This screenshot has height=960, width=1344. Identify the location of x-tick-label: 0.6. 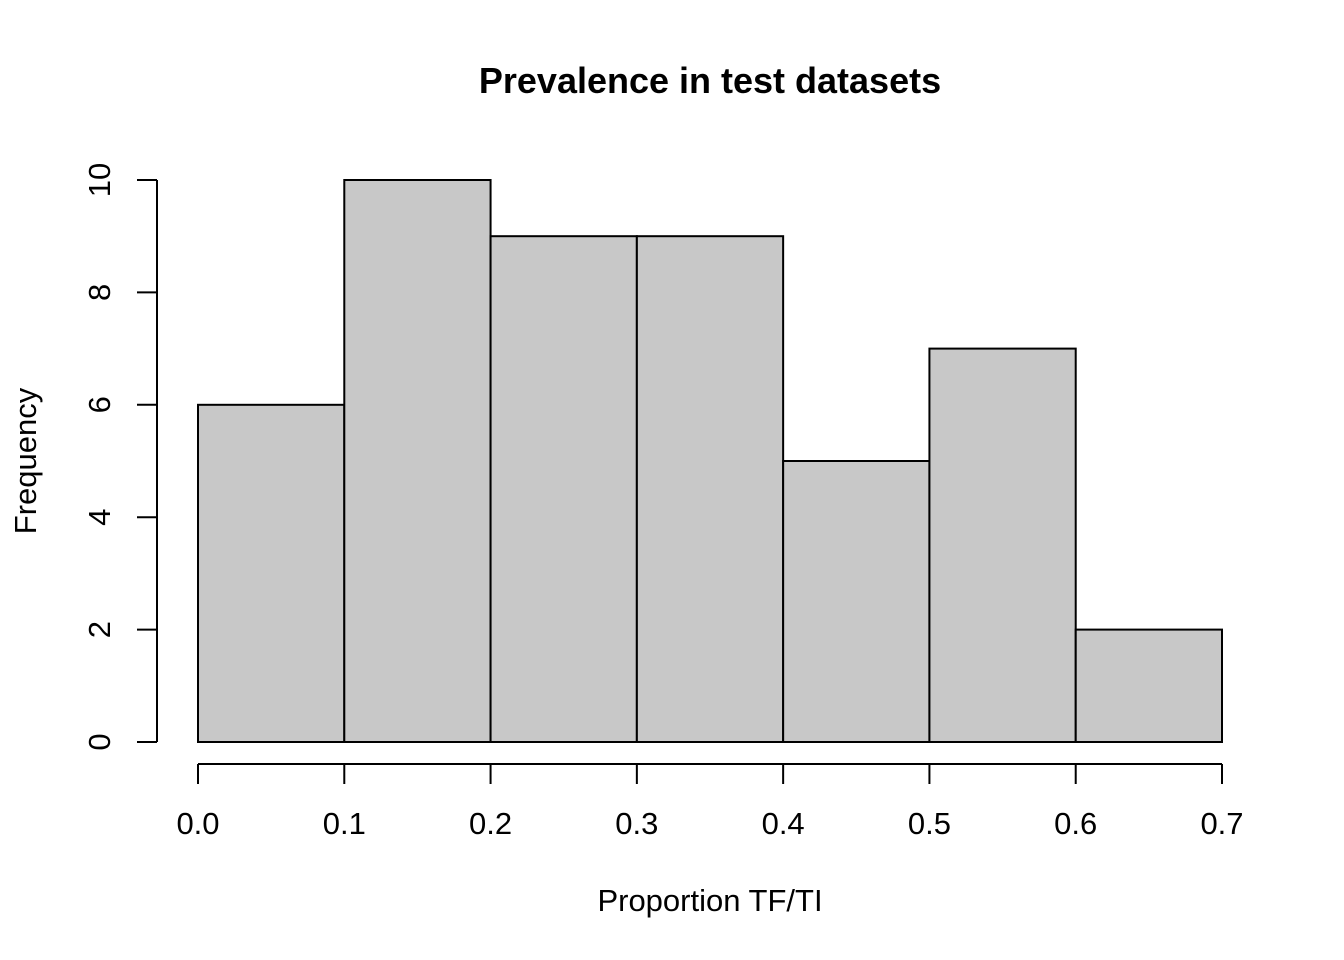
(1075, 823).